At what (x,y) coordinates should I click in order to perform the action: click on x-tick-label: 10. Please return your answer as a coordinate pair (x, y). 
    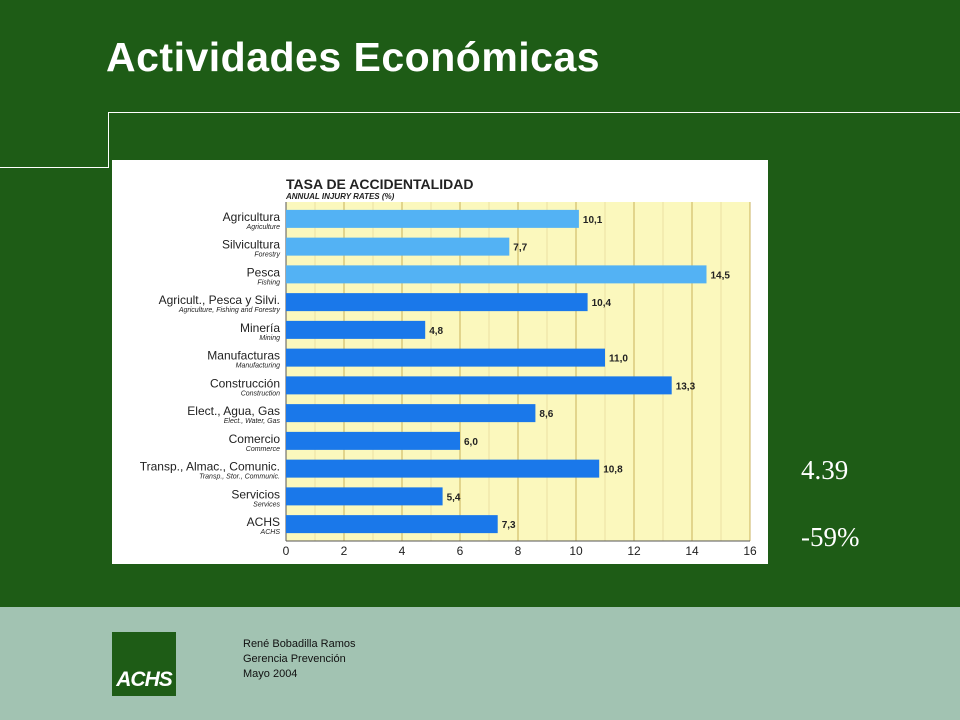
    Looking at the image, I should click on (576, 551).